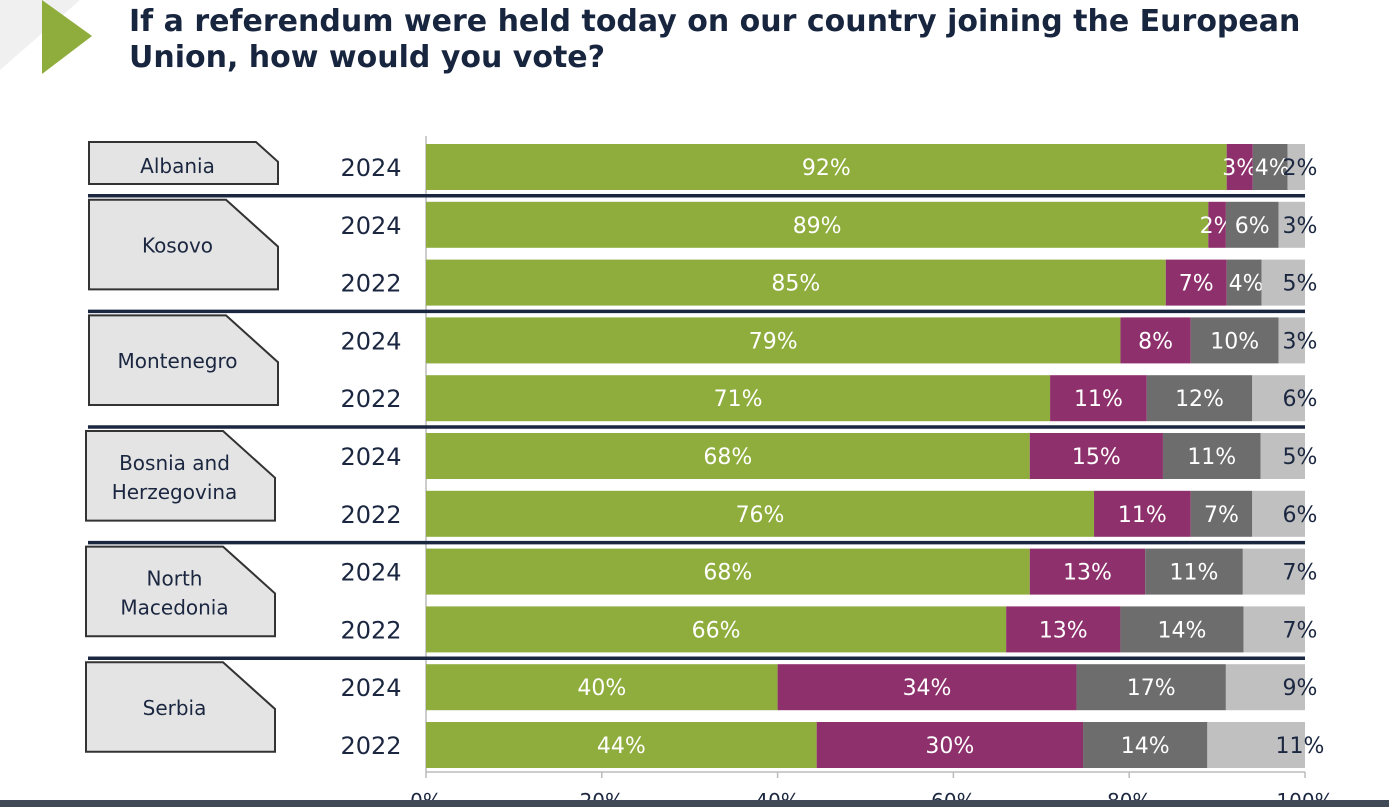  I want to click on data-label: 9%, so click(1300, 688).